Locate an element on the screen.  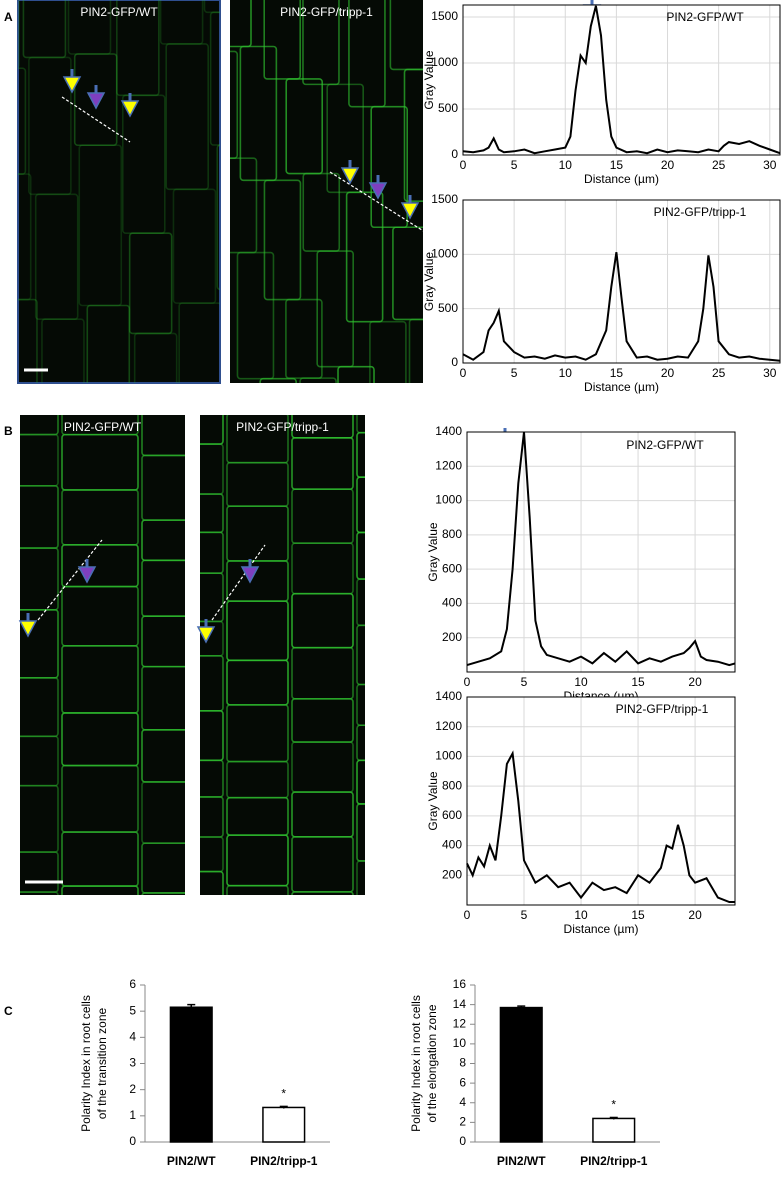
x-tick-label: PIN2/tripp-1 is located at coordinates (614, 1161).